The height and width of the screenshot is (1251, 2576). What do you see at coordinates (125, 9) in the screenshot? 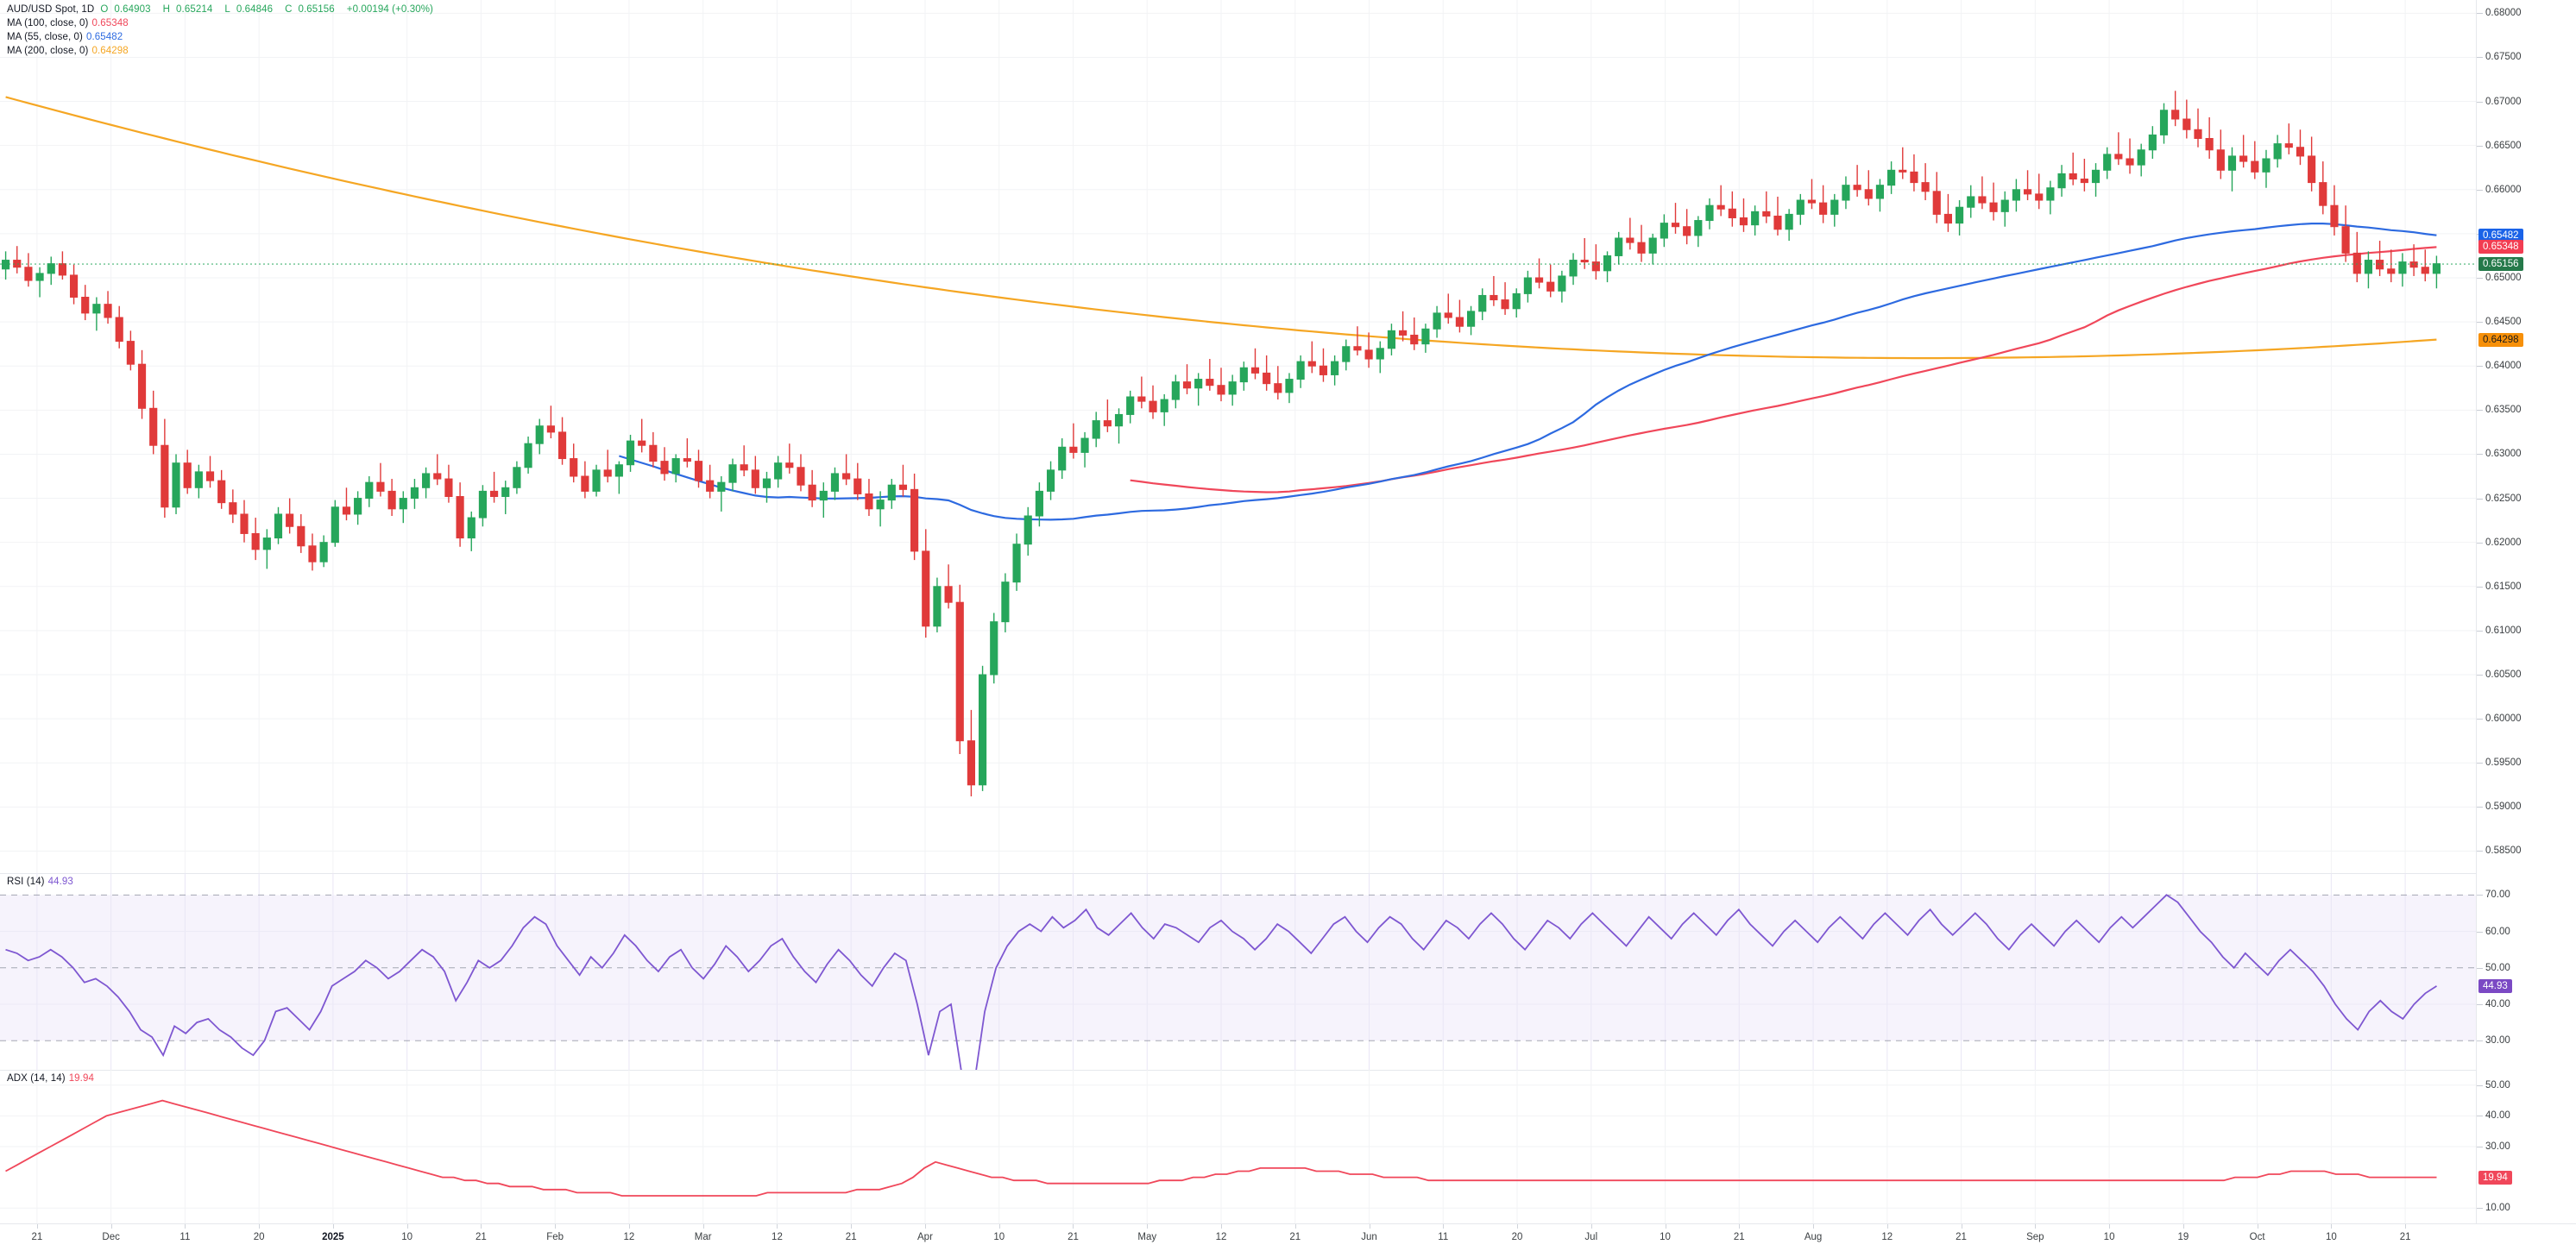
I see `open-label: O 0.64903` at bounding box center [125, 9].